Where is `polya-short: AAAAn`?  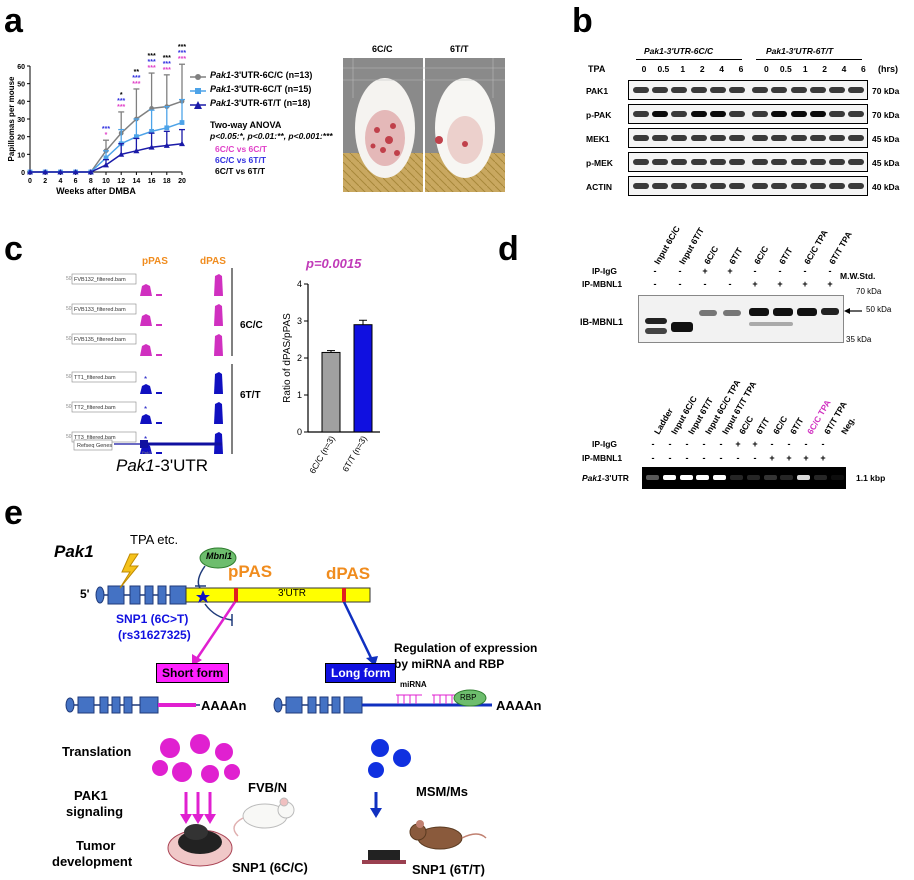 polya-short: AAAAn is located at coordinates (224, 705).